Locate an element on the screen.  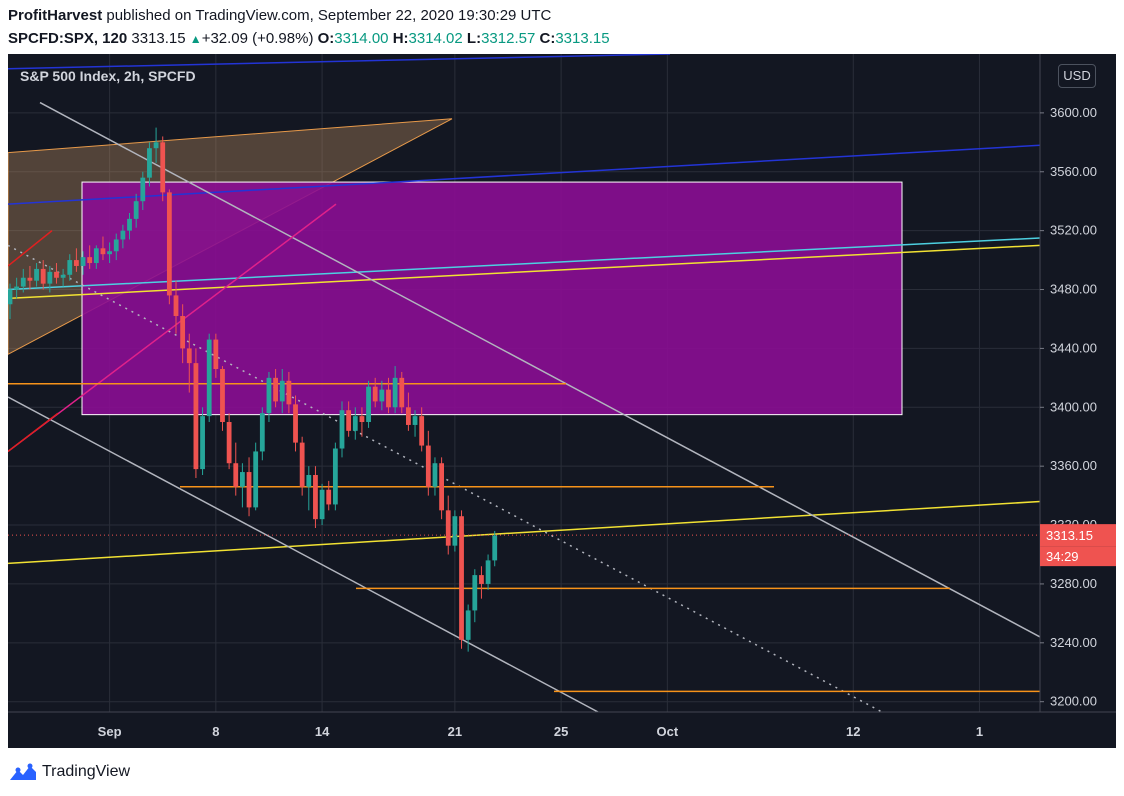
price-tick-label: 3480.00 is located at coordinates (1073, 289).